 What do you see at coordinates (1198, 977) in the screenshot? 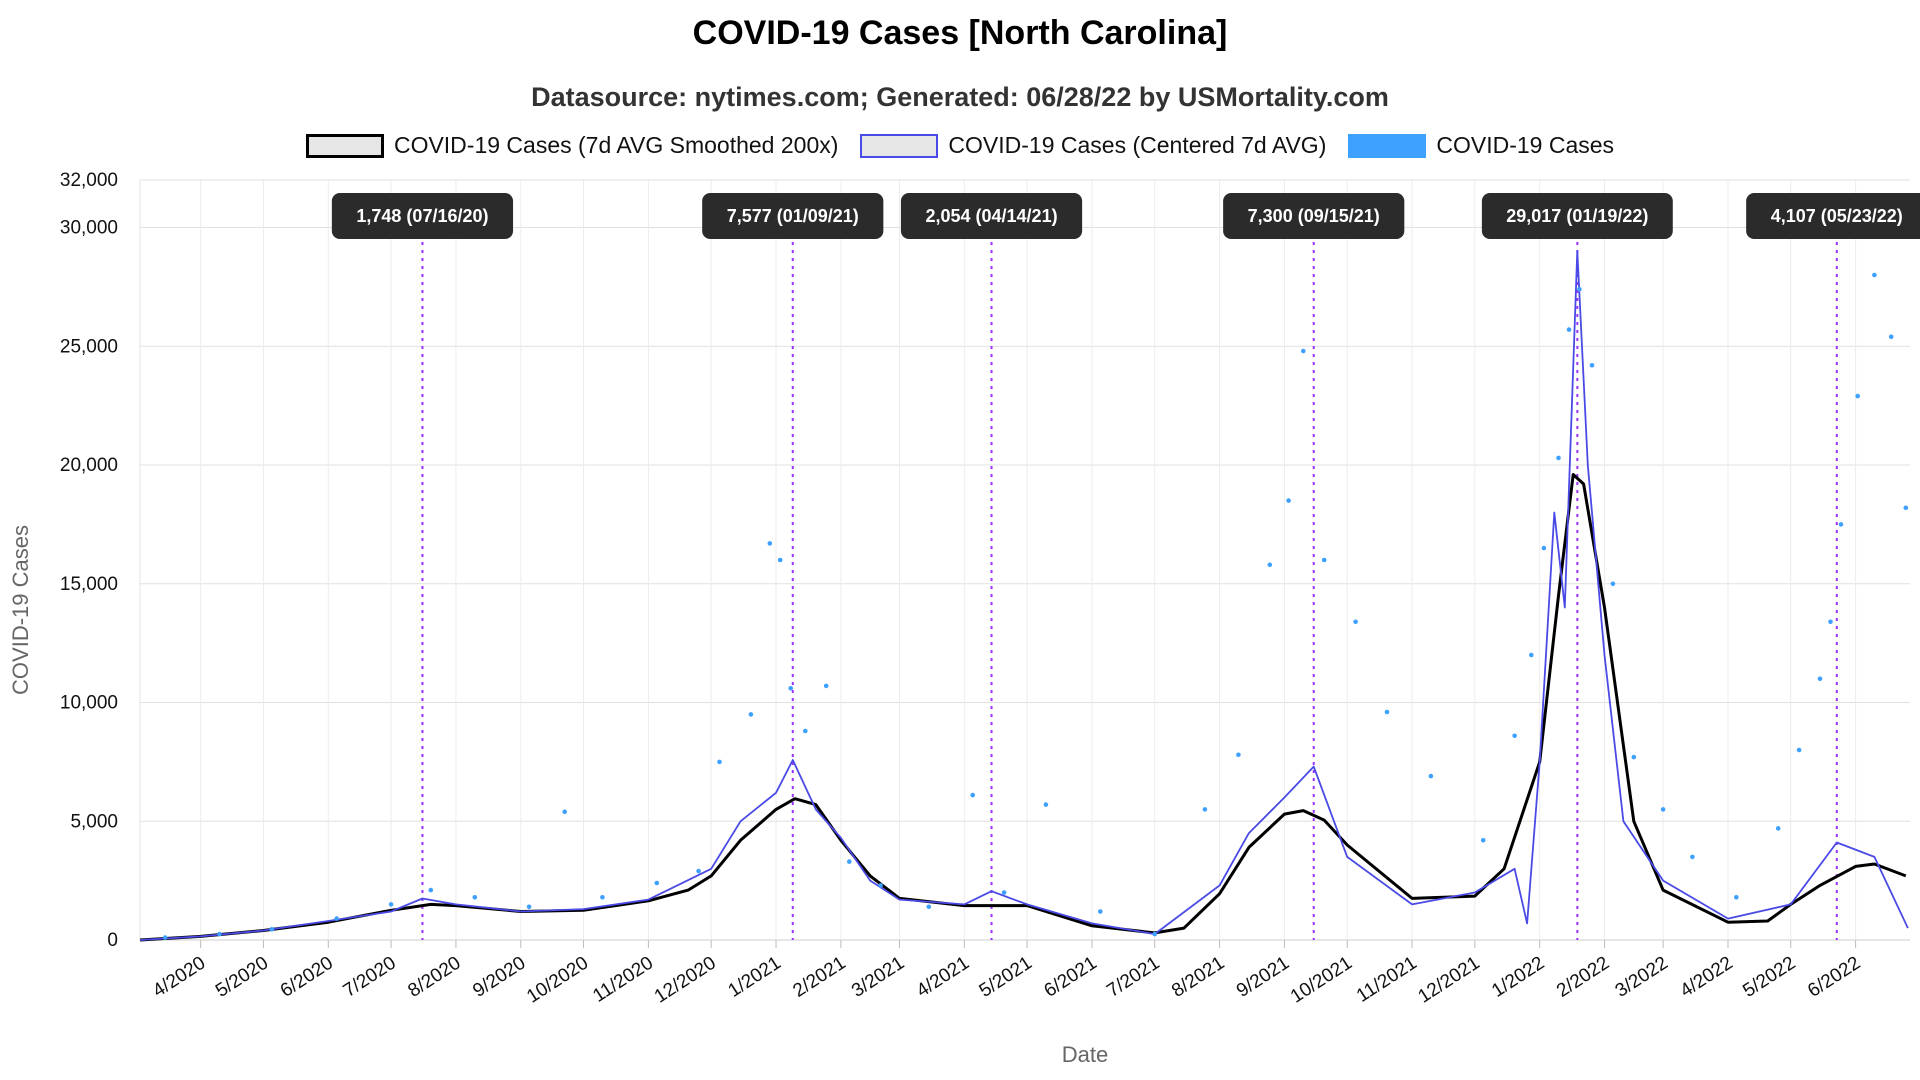
I see `x-tick-label: 8/2021` at bounding box center [1198, 977].